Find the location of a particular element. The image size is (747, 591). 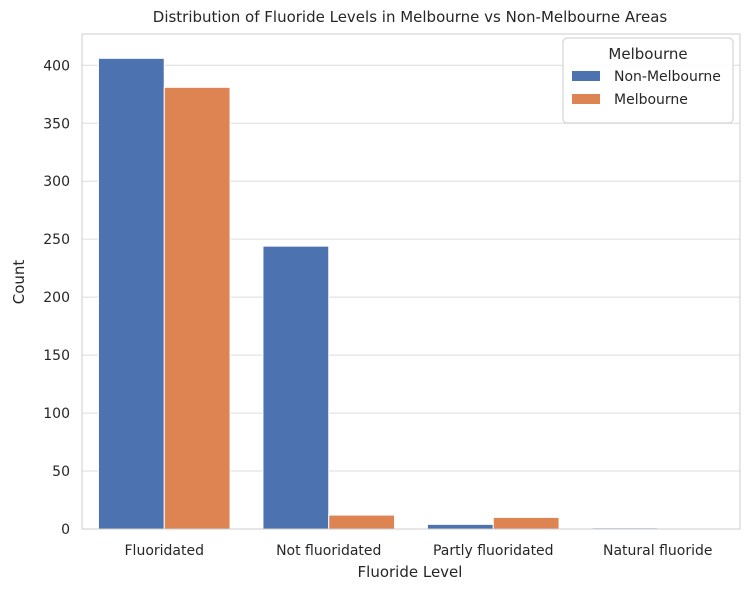

y-tick-label: 350 is located at coordinates (56, 124).